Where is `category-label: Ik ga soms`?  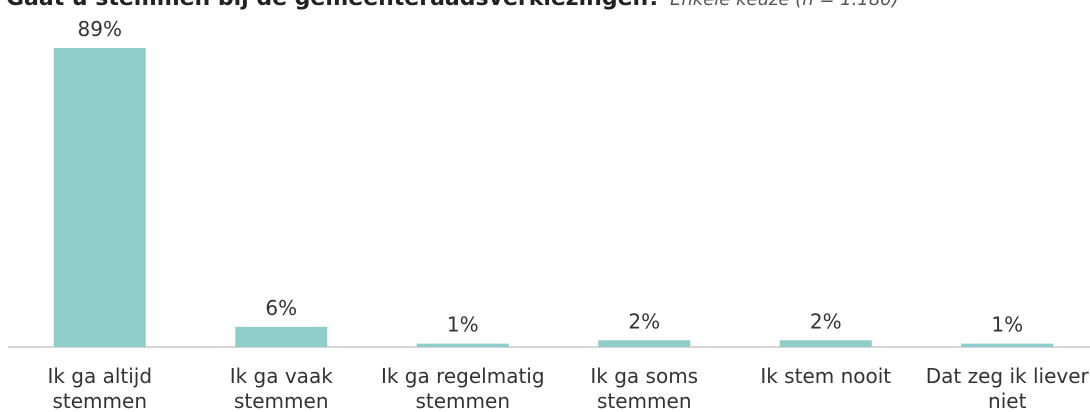
category-label: Ik ga soms is located at coordinates (644, 376).